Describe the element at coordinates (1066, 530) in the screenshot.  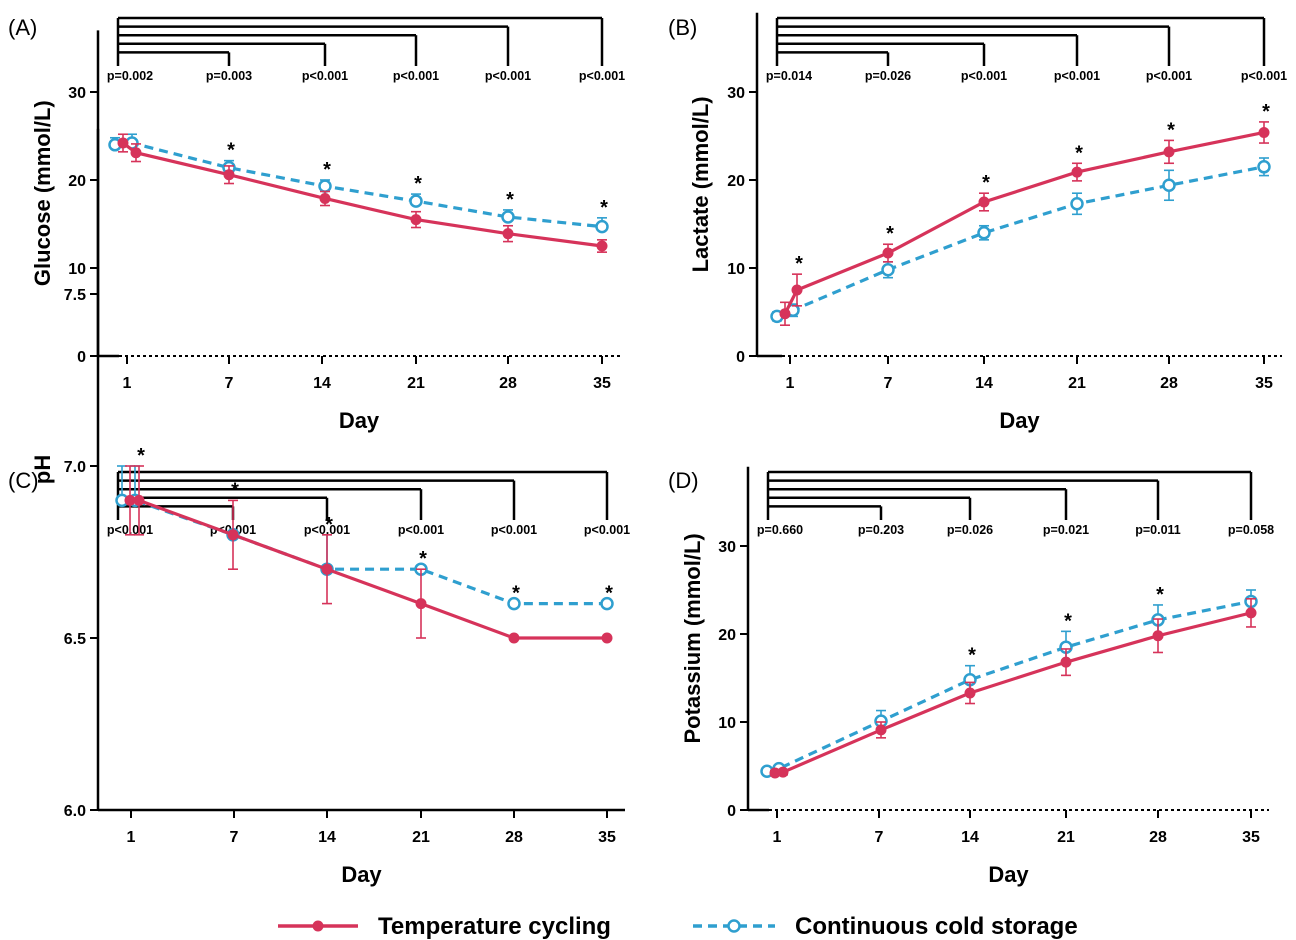
I see `p-value-label: p=0.021` at that location.